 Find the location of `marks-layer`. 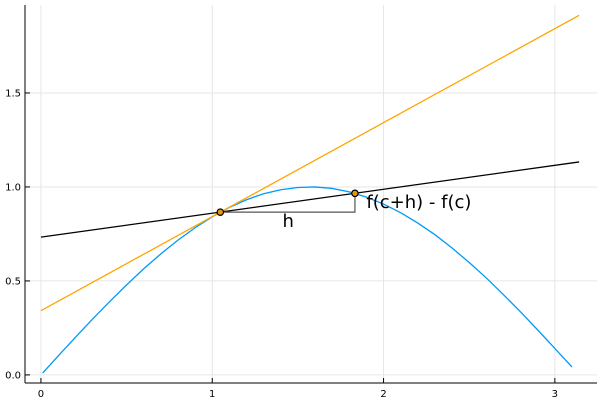

marks-layer is located at coordinates (287, 202).